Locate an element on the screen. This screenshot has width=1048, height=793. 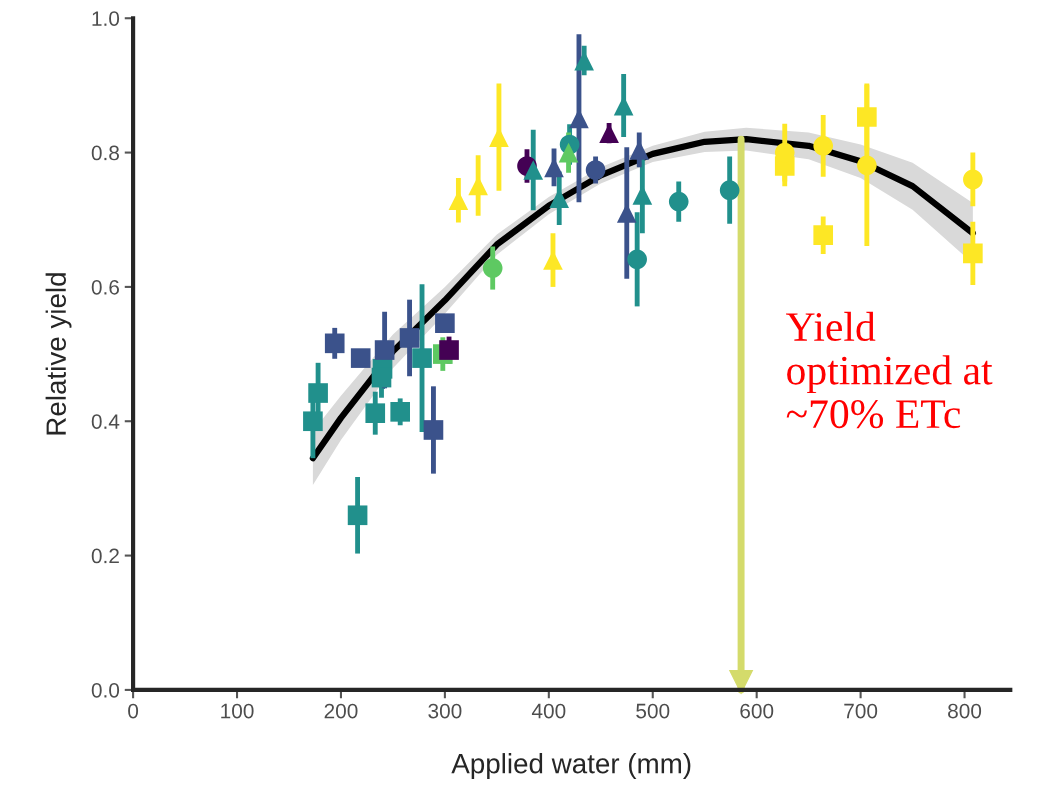
x-tick-label: 200 is located at coordinates (341, 711).